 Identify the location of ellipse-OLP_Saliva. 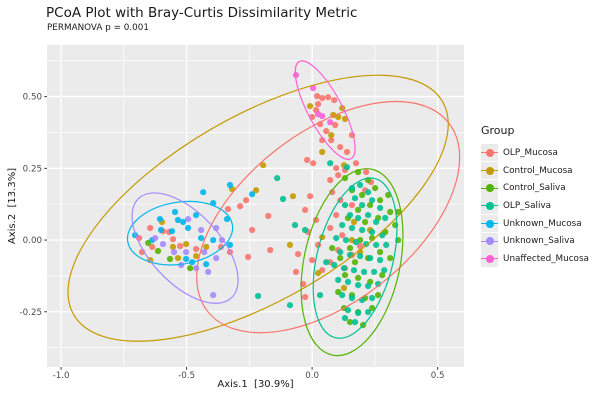
(355, 258).